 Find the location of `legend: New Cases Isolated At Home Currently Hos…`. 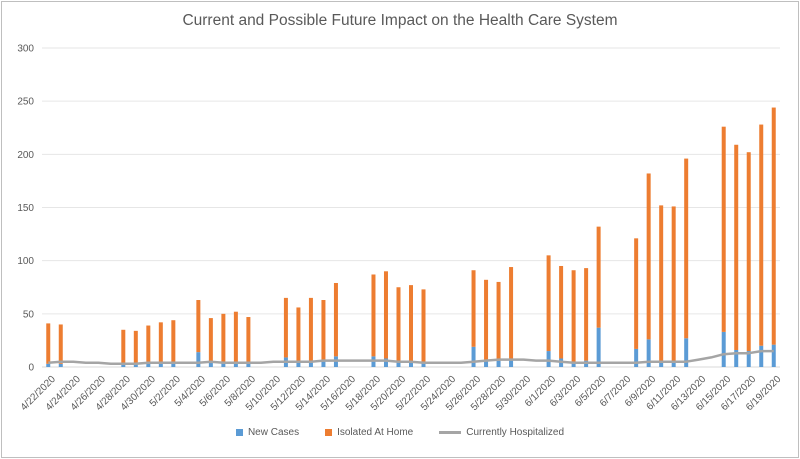

legend: New Cases Isolated At Home Currently Hos… is located at coordinates (400, 432).